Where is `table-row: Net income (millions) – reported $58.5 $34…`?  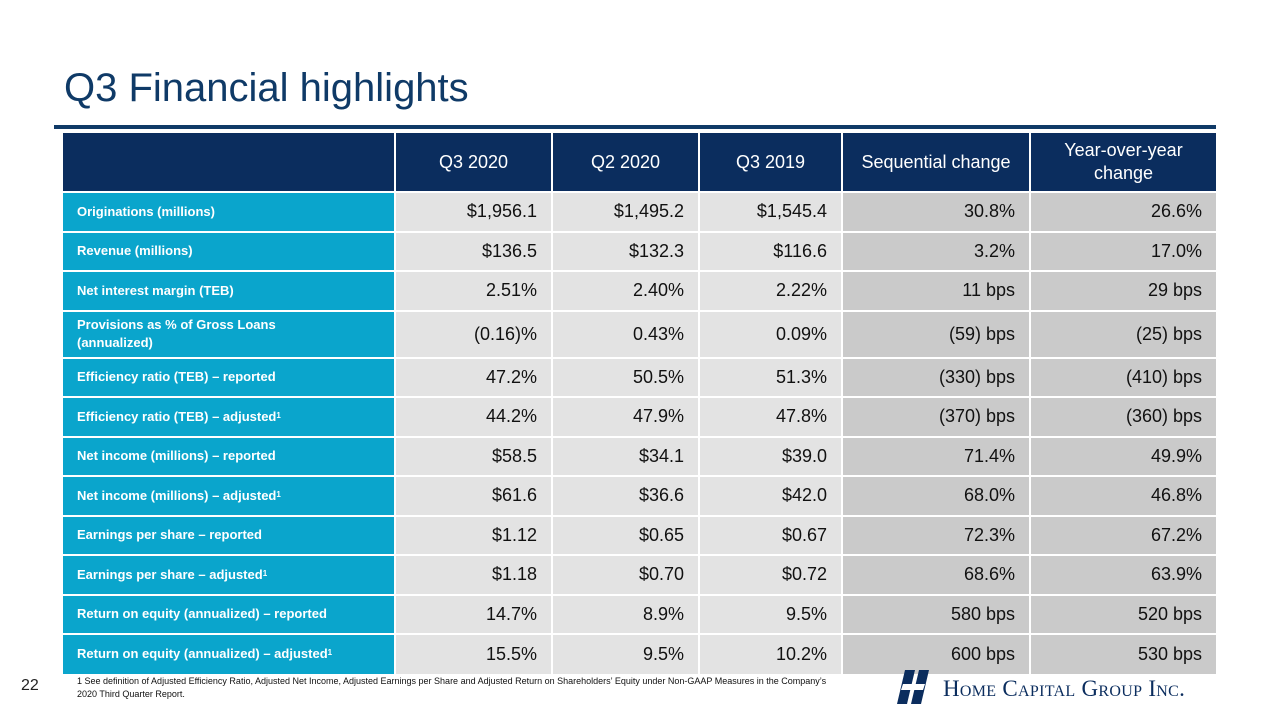
table-row: Net income (millions) – reported $58.5 $34… is located at coordinates (639, 455).